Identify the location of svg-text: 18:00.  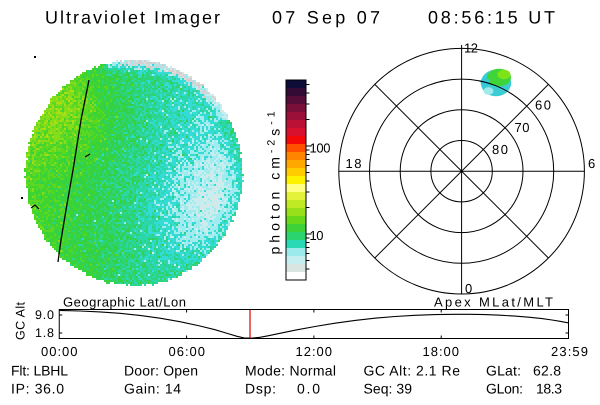
(441, 351).